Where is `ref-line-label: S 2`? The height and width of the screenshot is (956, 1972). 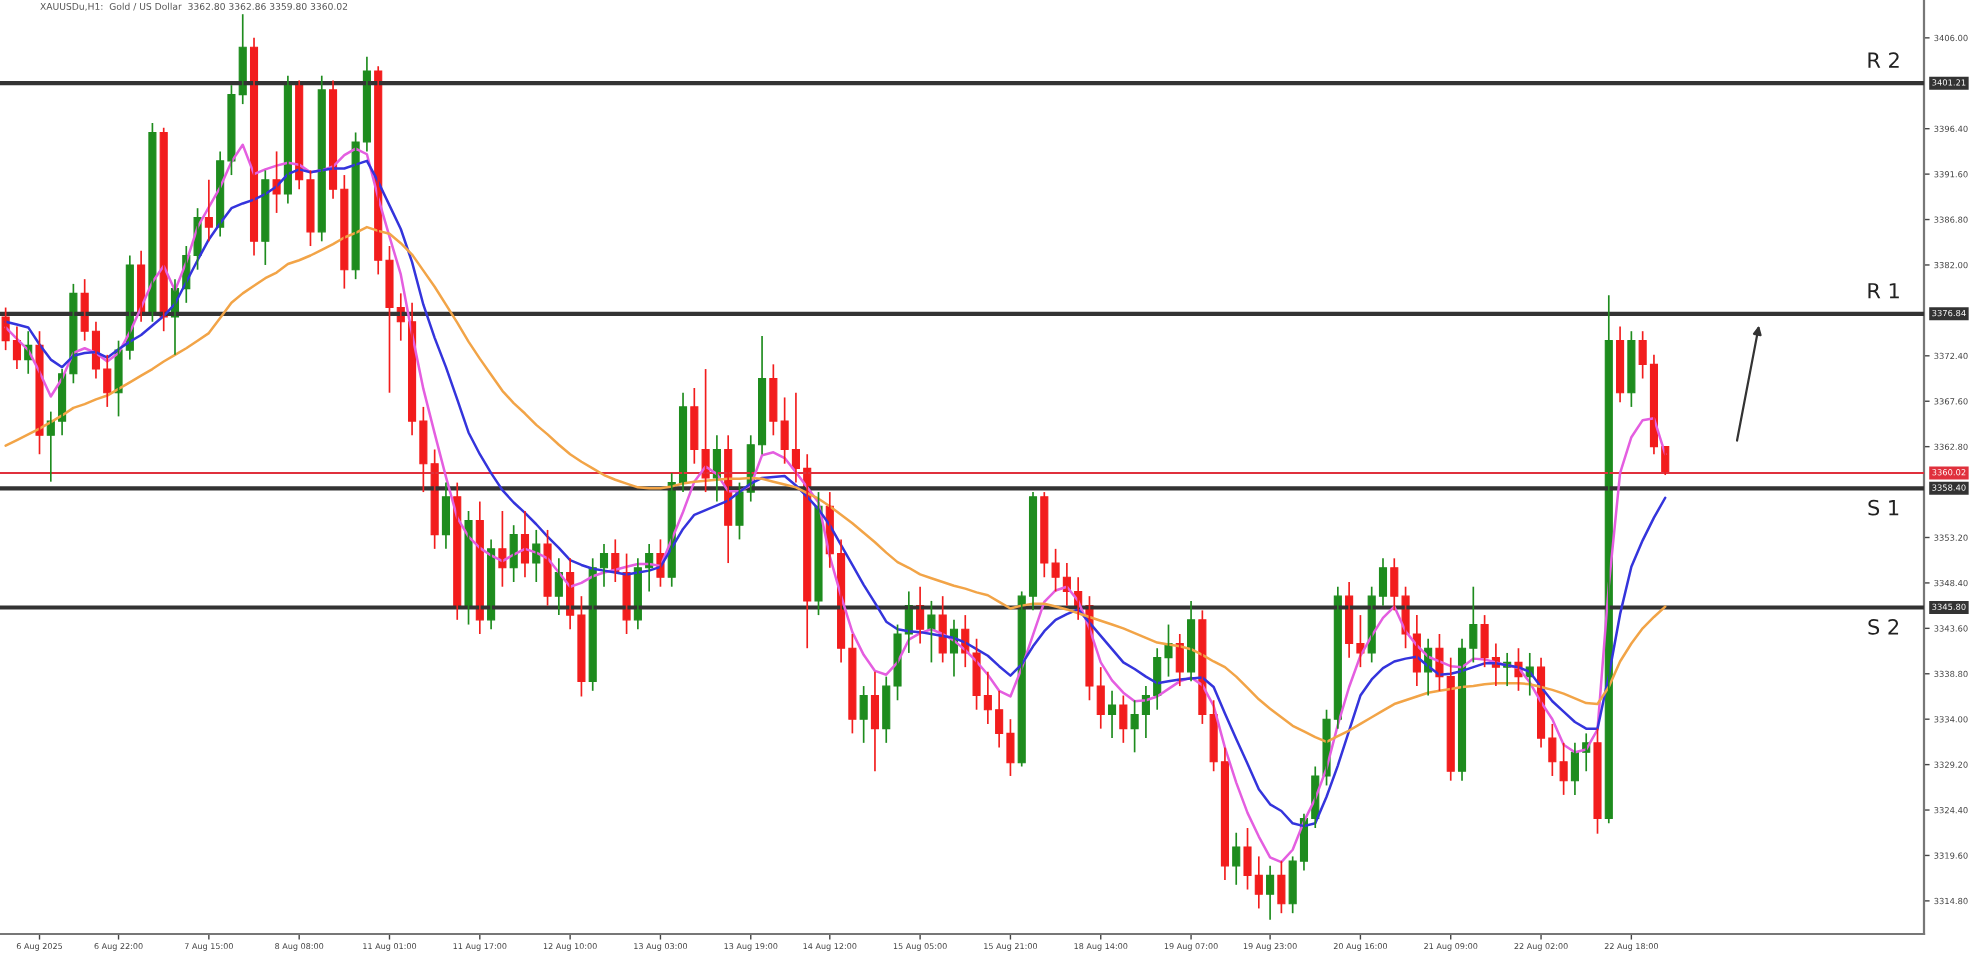
ref-line-label: S 2 is located at coordinates (1883, 627).